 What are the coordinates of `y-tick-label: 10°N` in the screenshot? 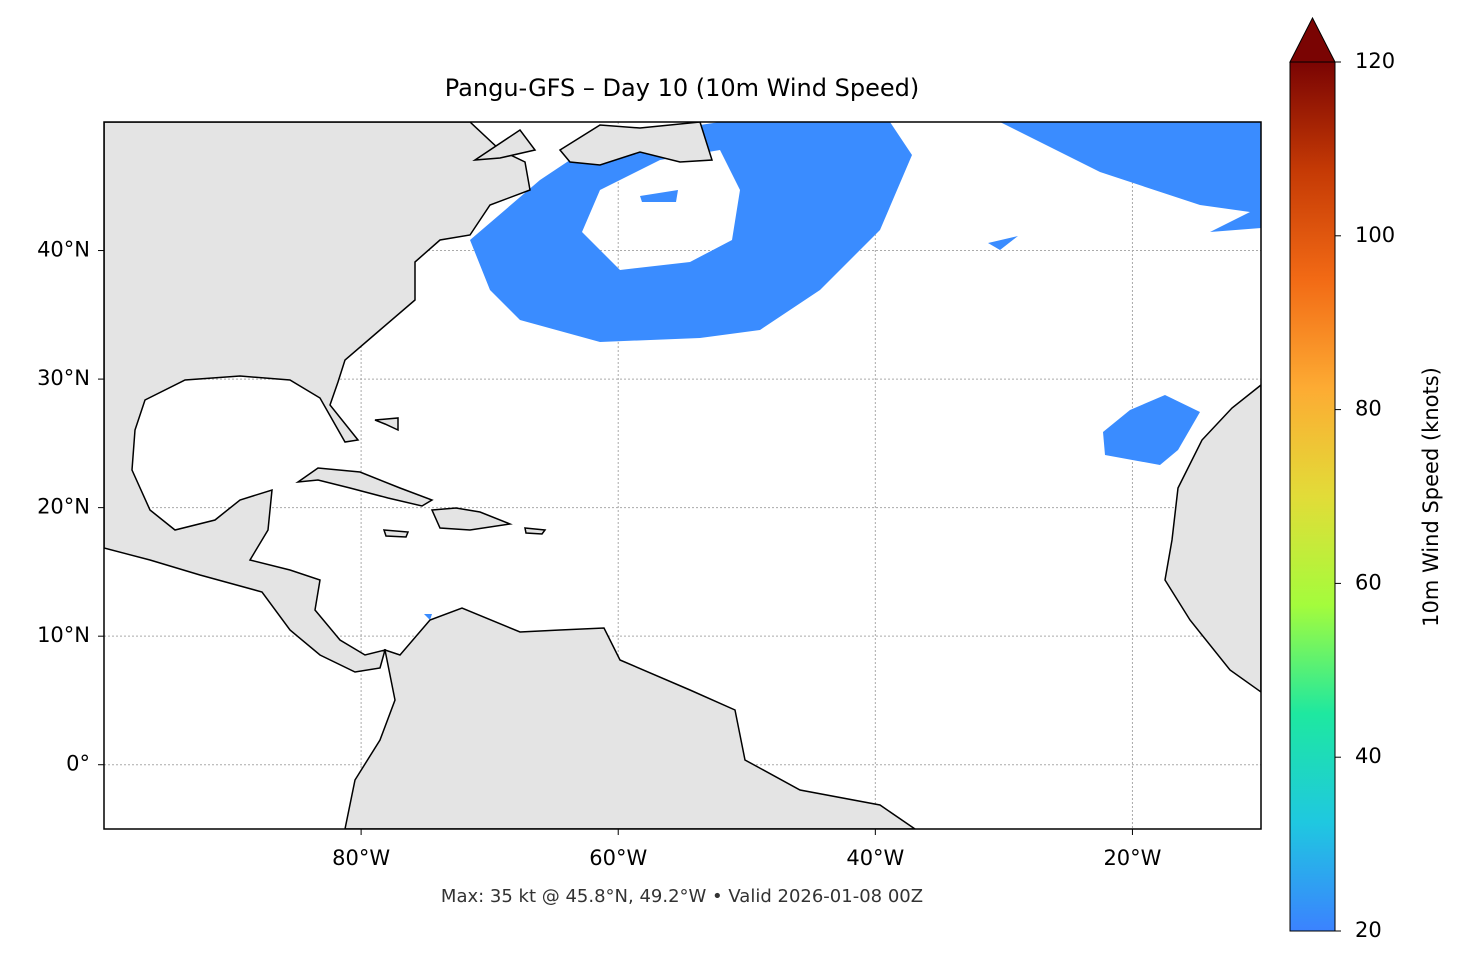 It's located at (63, 635).